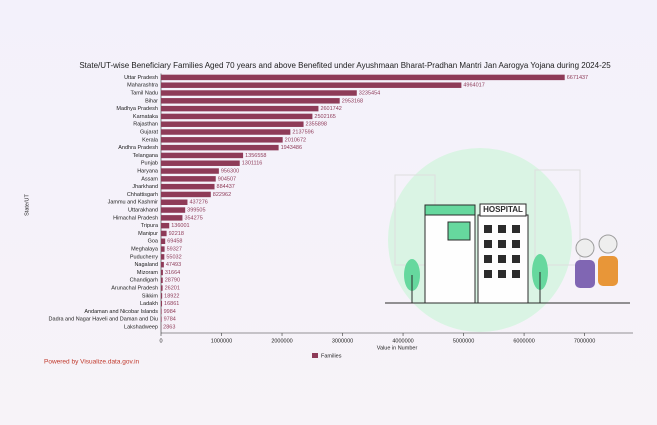 The width and height of the screenshot is (657, 425). I want to click on legend-swatch, so click(315, 355).